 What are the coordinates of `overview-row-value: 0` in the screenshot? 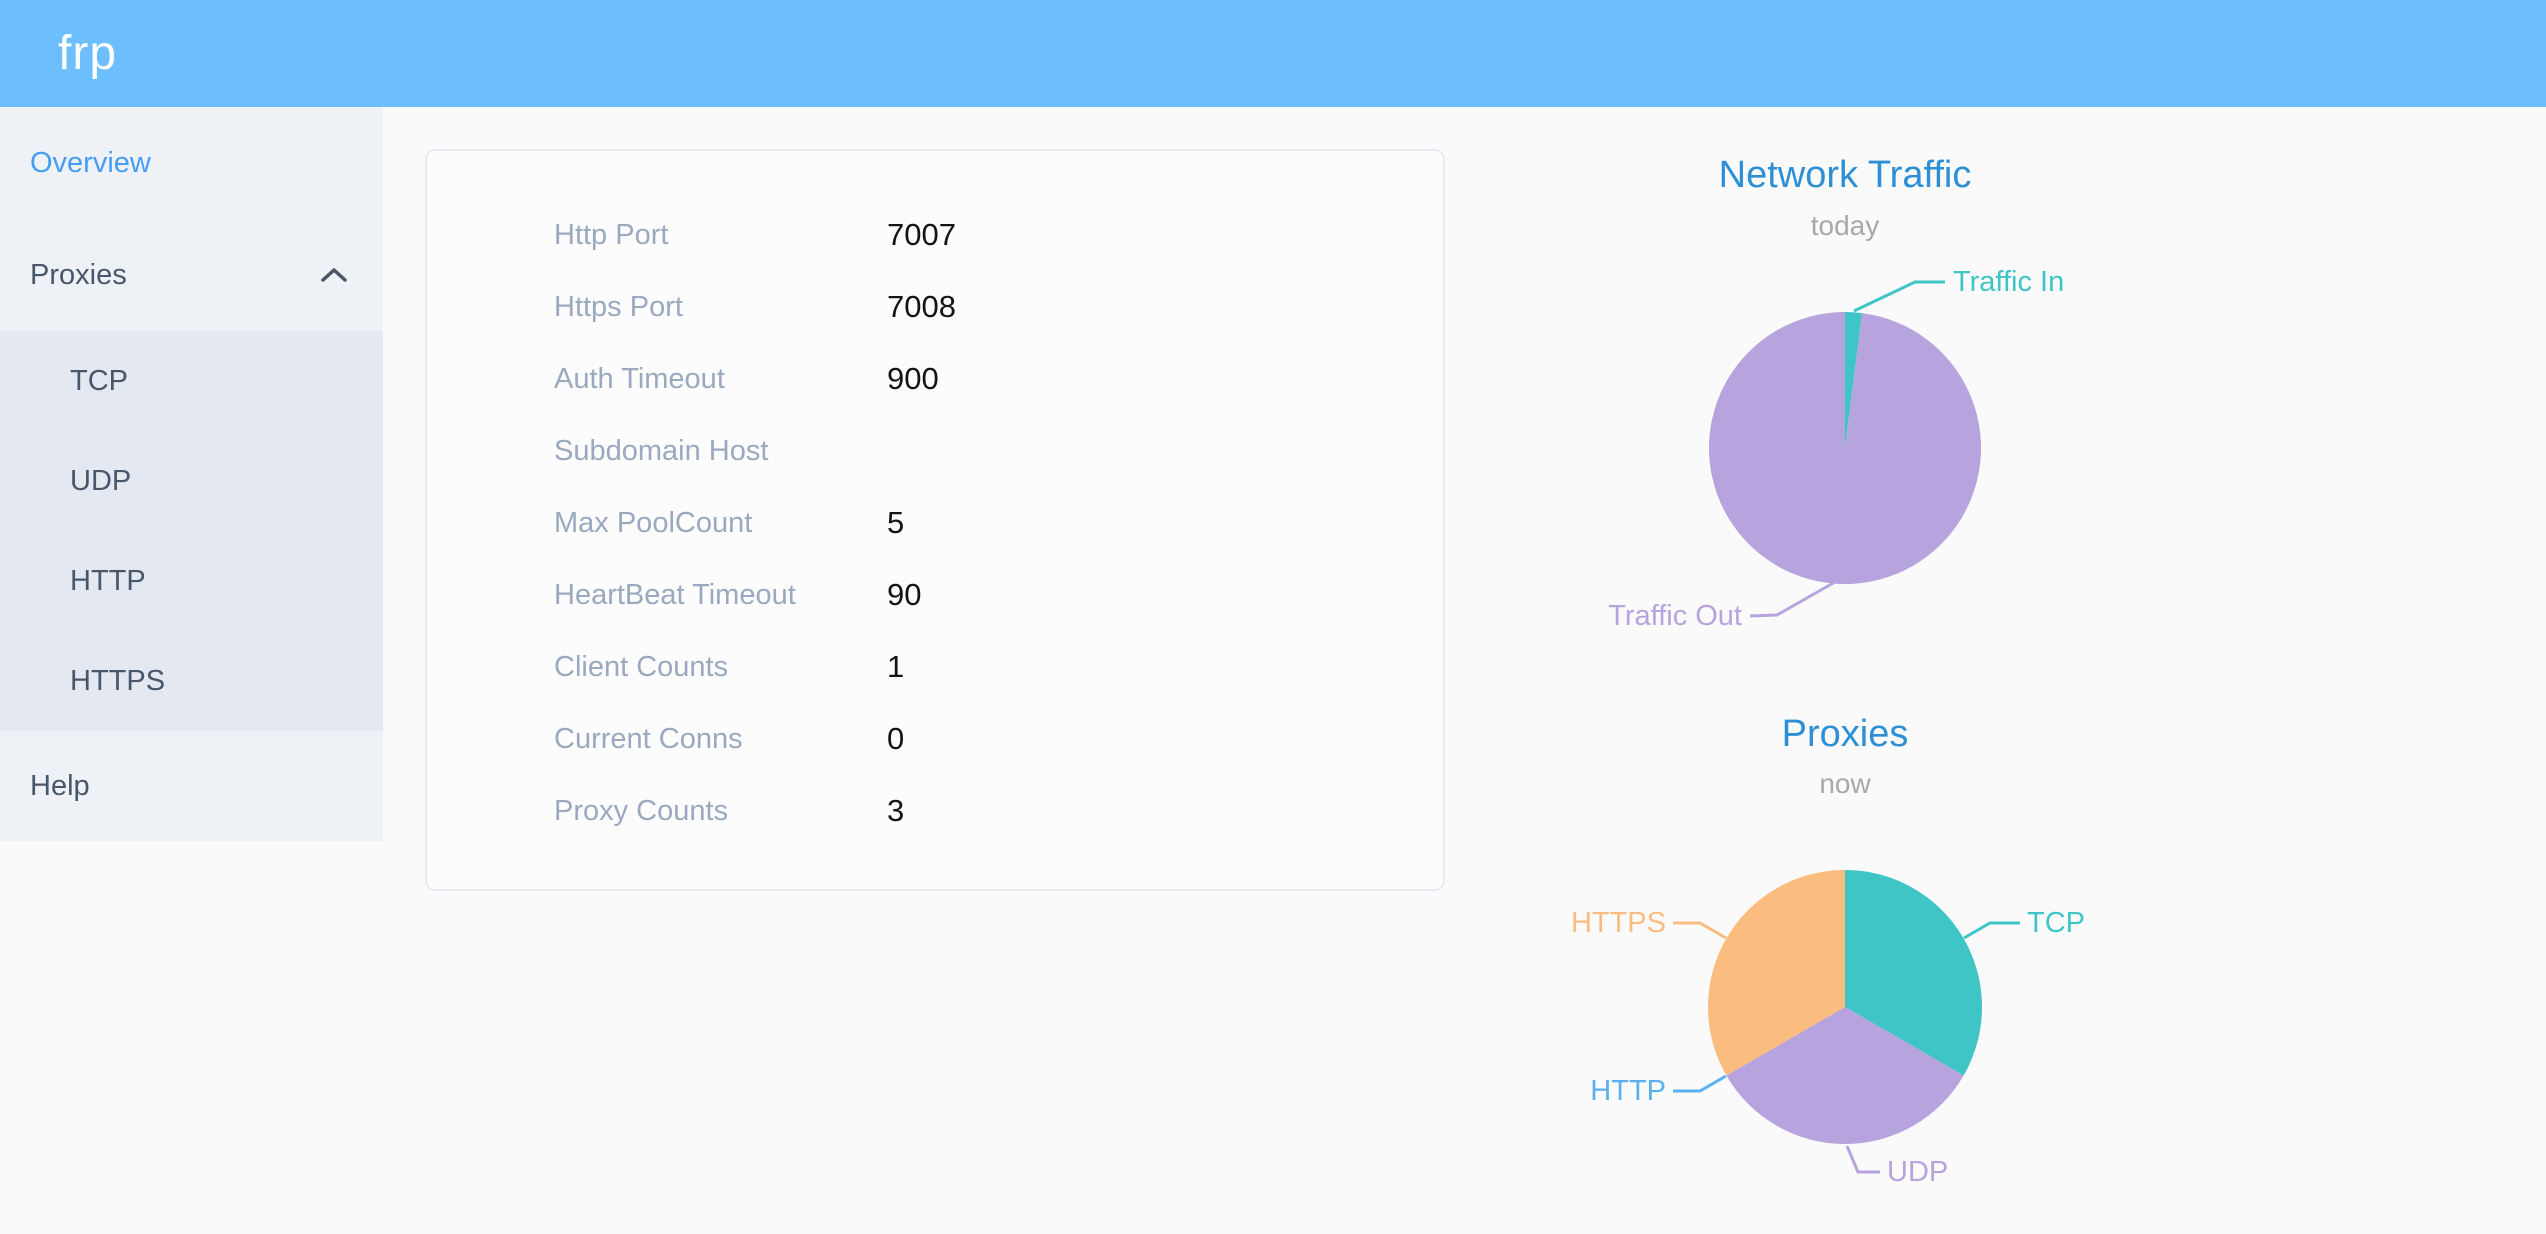 It's located at (896, 738).